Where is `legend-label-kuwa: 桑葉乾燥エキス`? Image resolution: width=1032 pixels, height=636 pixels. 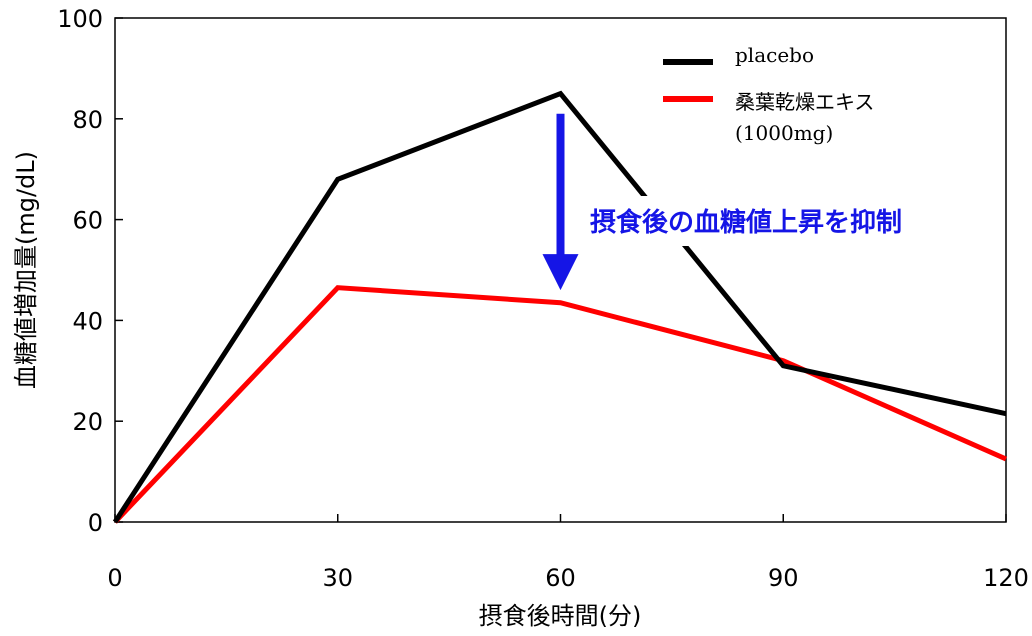
legend-label-kuwa: 桑葉乾燥エキス is located at coordinates (804, 102).